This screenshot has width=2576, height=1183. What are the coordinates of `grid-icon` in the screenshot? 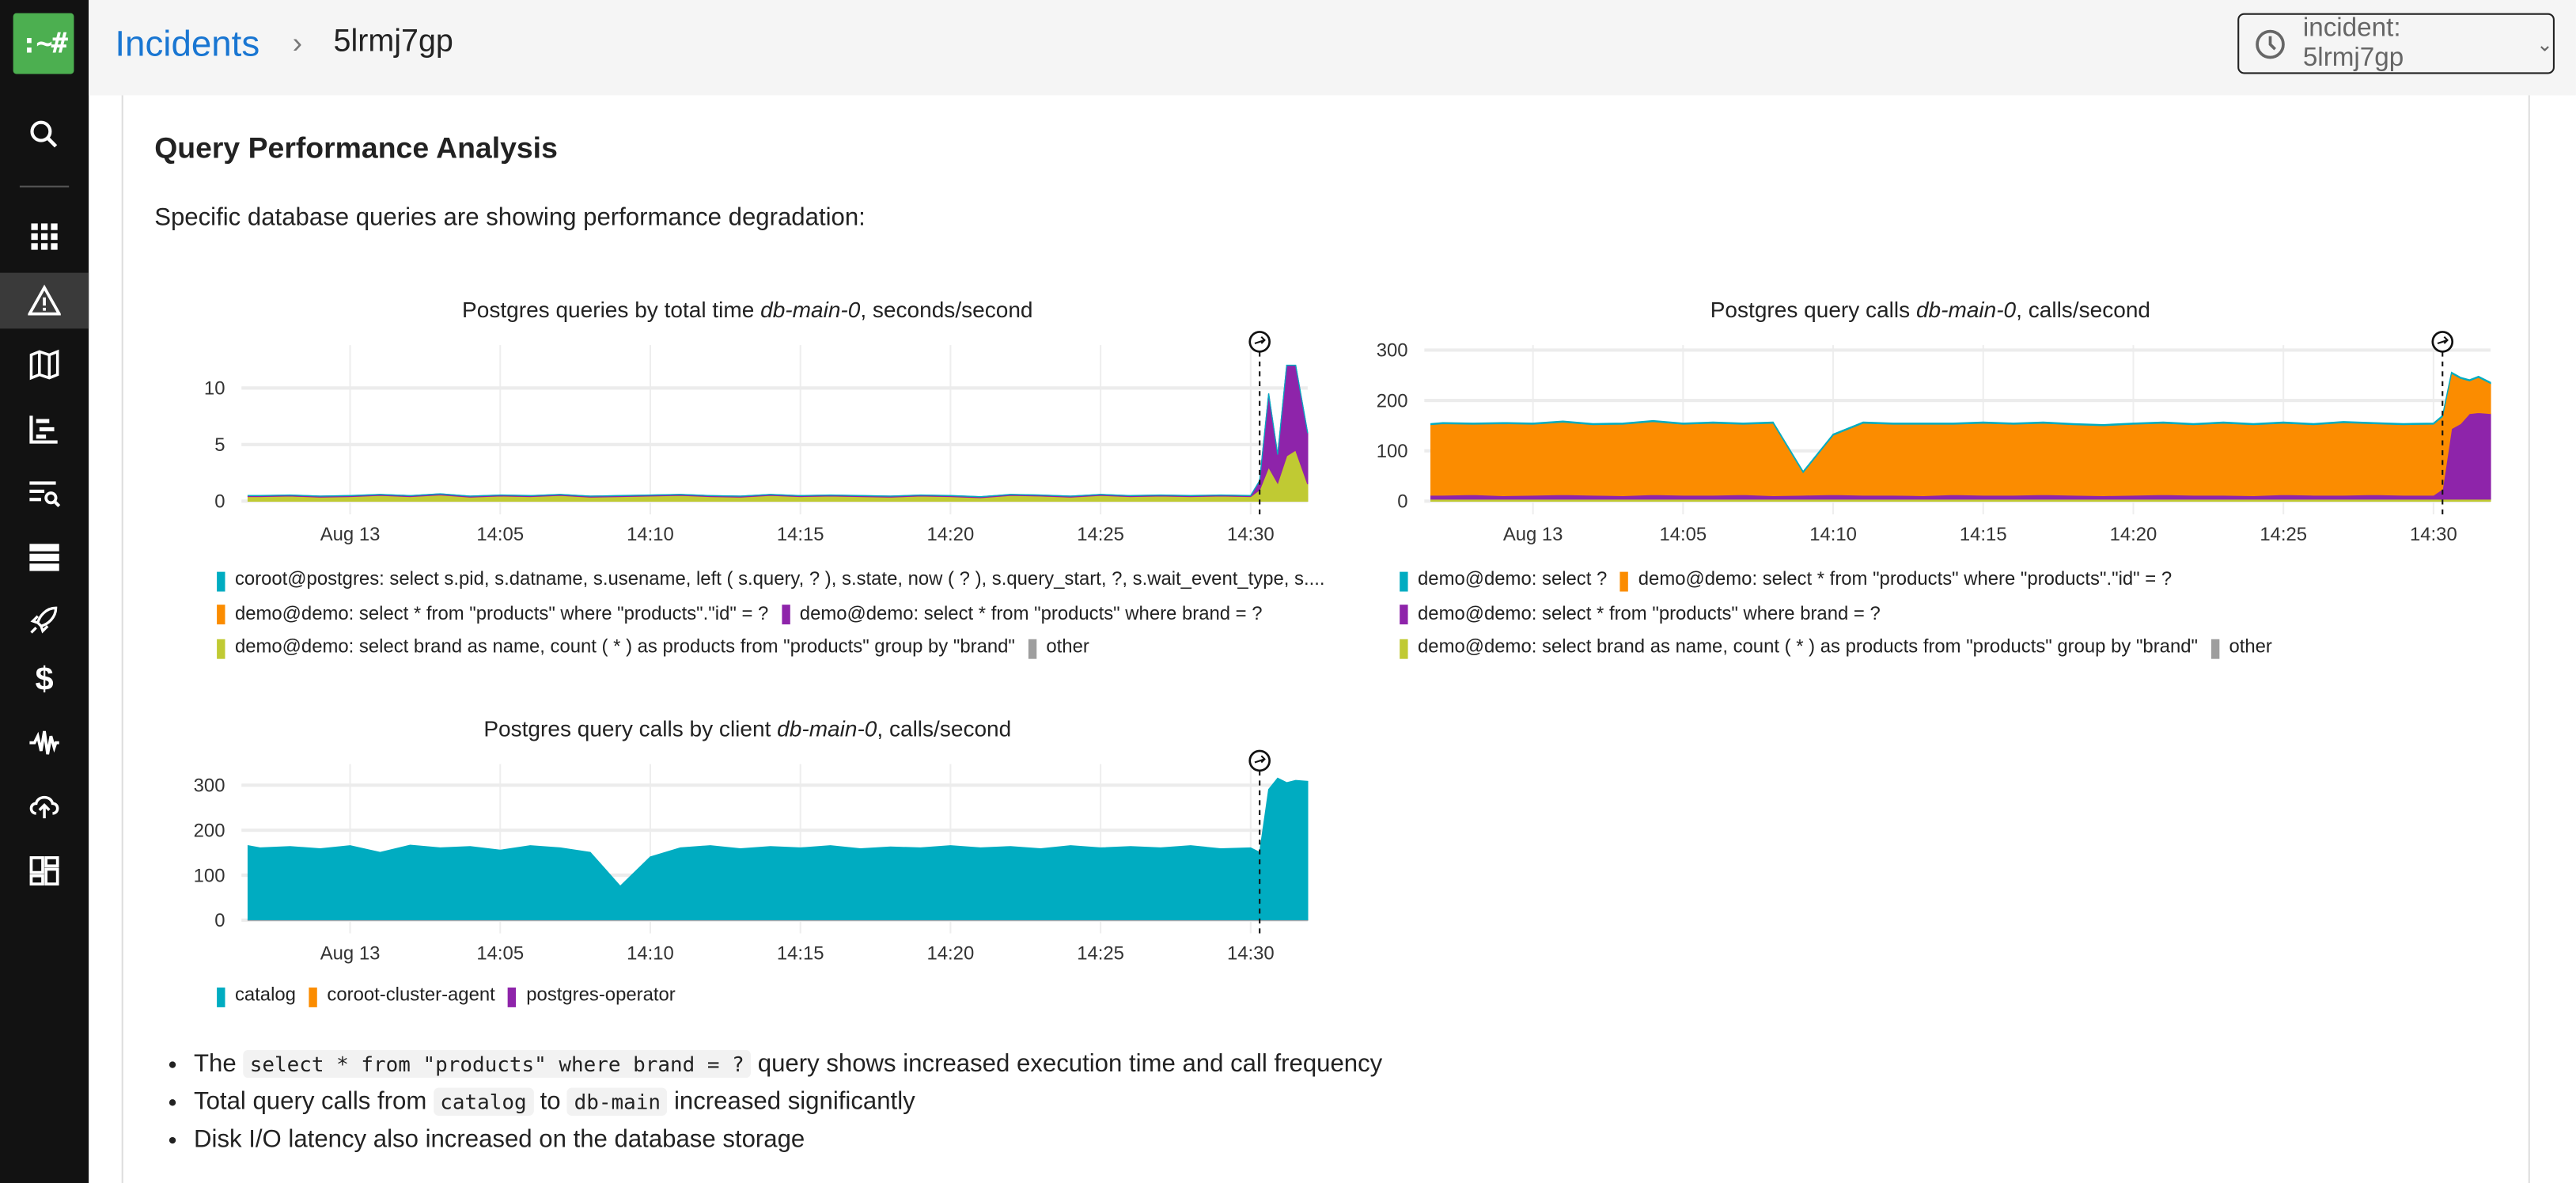 It's located at (44, 236).